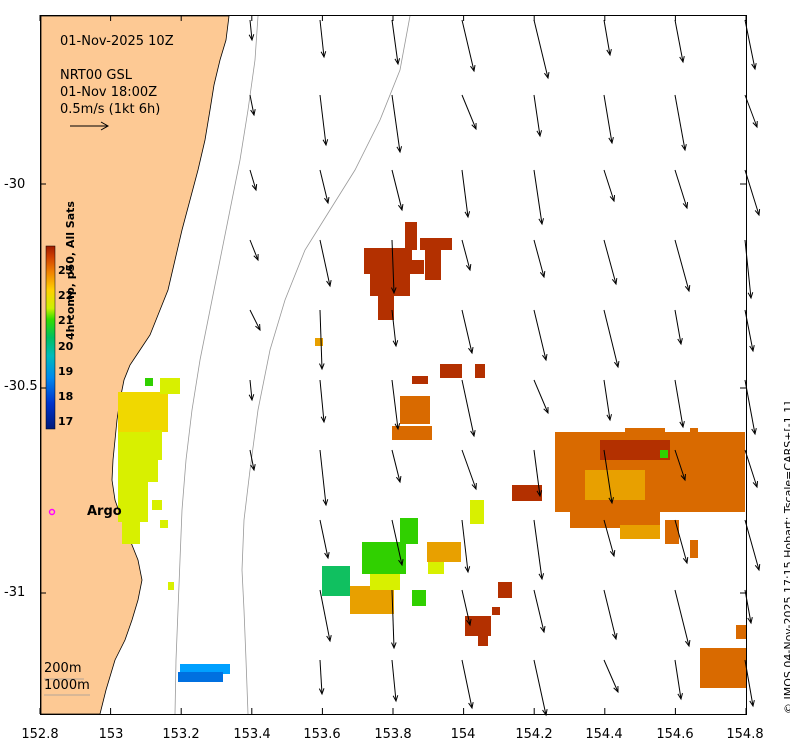 Image resolution: width=790 pixels, height=750 pixels. Describe the element at coordinates (181, 734) in the screenshot. I see `x-tick-153-2: 153.2` at that location.